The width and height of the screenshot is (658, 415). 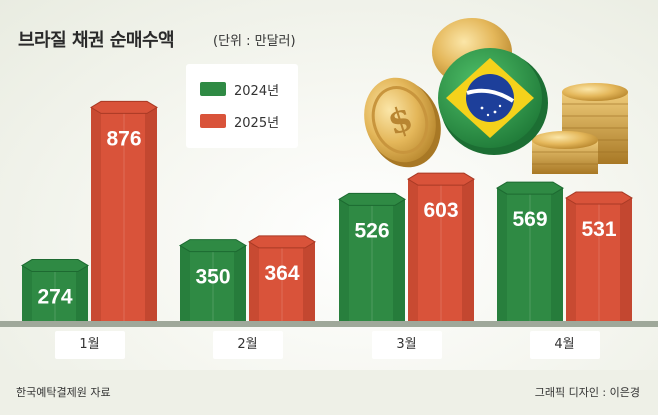 What do you see at coordinates (372, 256) in the screenshot?
I see `bar-2024년-3월` at bounding box center [372, 256].